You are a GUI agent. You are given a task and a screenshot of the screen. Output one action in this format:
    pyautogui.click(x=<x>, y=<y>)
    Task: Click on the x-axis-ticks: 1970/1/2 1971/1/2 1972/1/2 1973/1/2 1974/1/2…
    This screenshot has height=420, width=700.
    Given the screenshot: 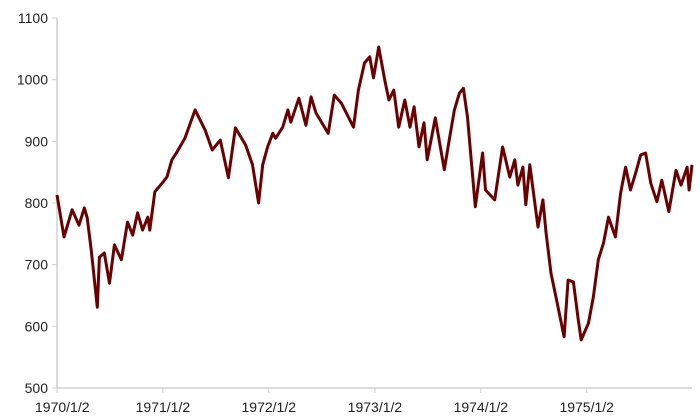 What is the action you would take?
    pyautogui.click(x=324, y=401)
    